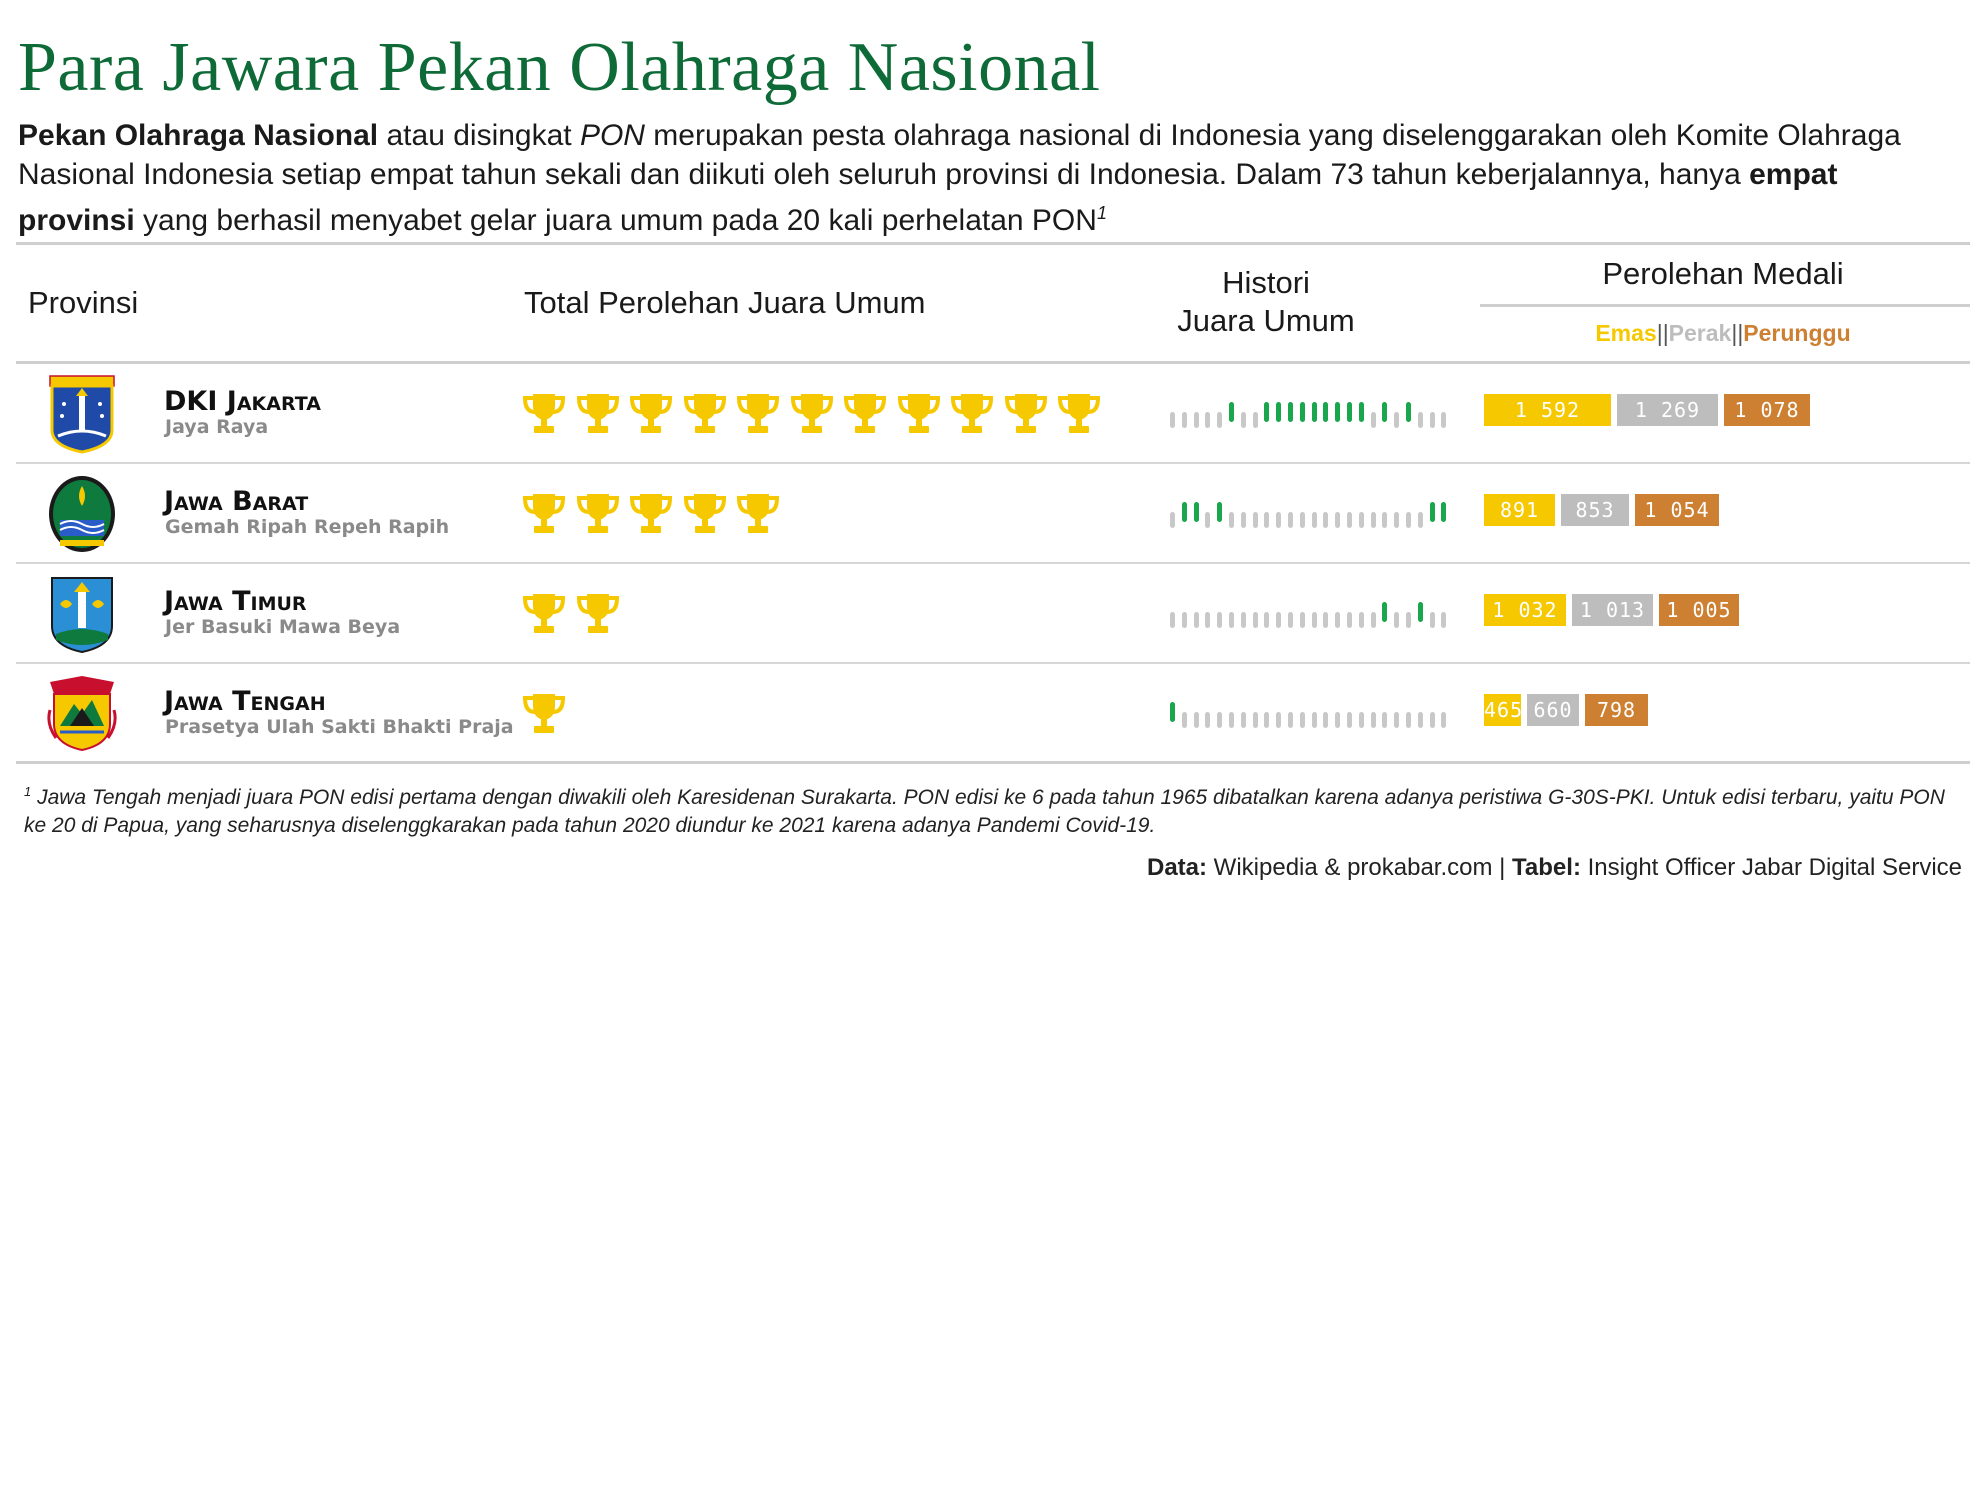 The image size is (1984, 1488). I want to click on header-province: Provinsi, so click(83, 302).